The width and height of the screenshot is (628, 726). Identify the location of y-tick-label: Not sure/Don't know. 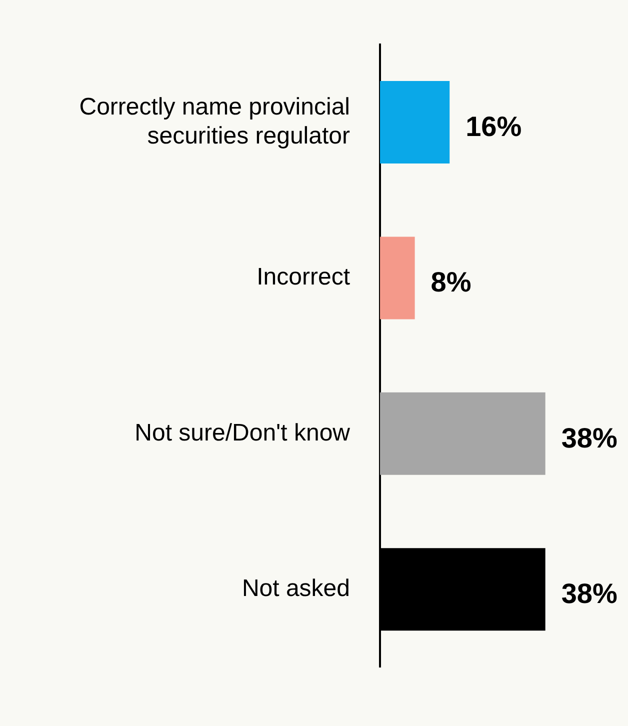
(242, 432).